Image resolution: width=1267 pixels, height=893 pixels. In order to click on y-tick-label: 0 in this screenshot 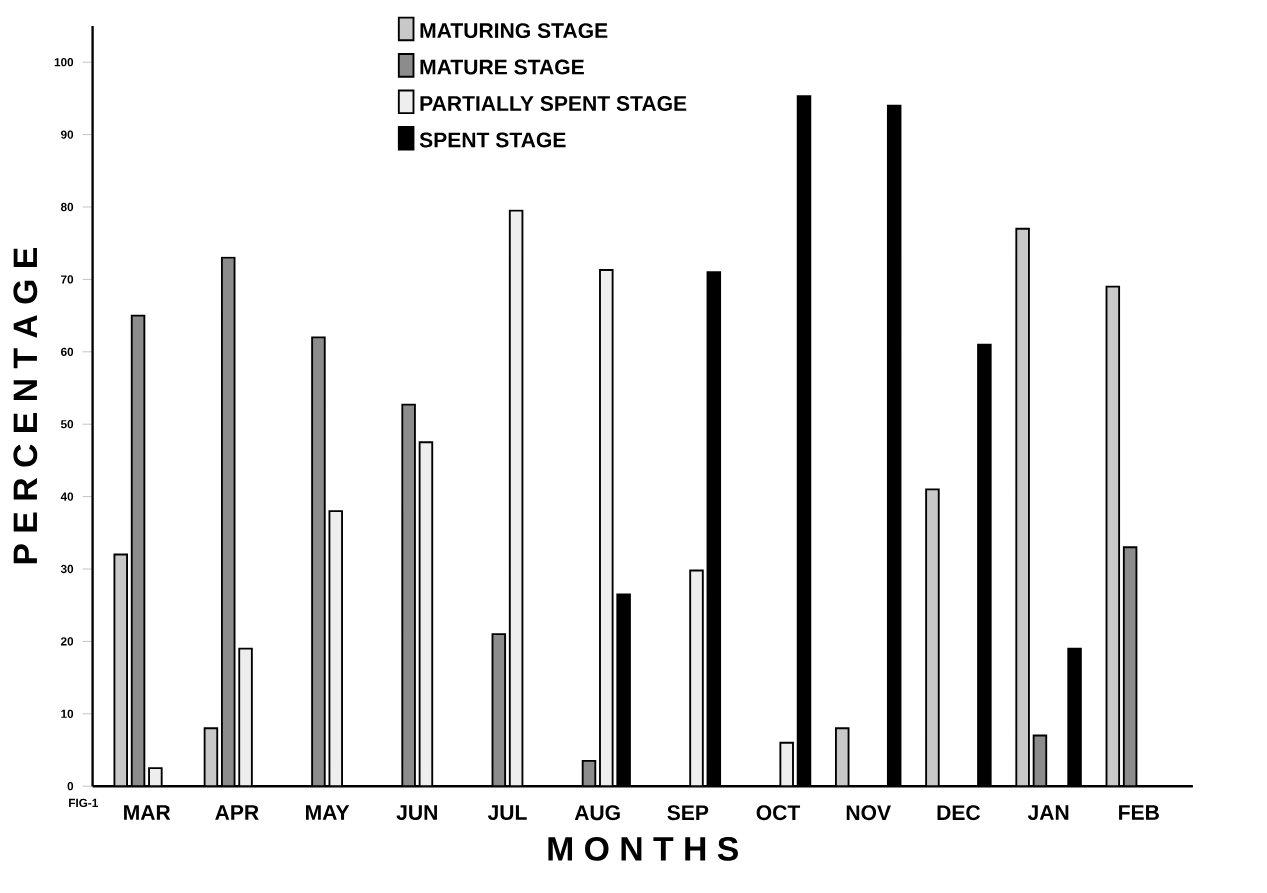, I will do `click(70, 786)`.